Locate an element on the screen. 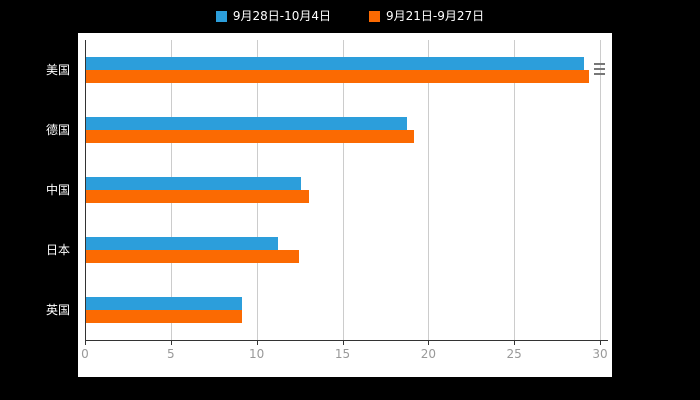 The height and width of the screenshot is (400, 700). x-tick-label-0: 0 is located at coordinates (85, 354).